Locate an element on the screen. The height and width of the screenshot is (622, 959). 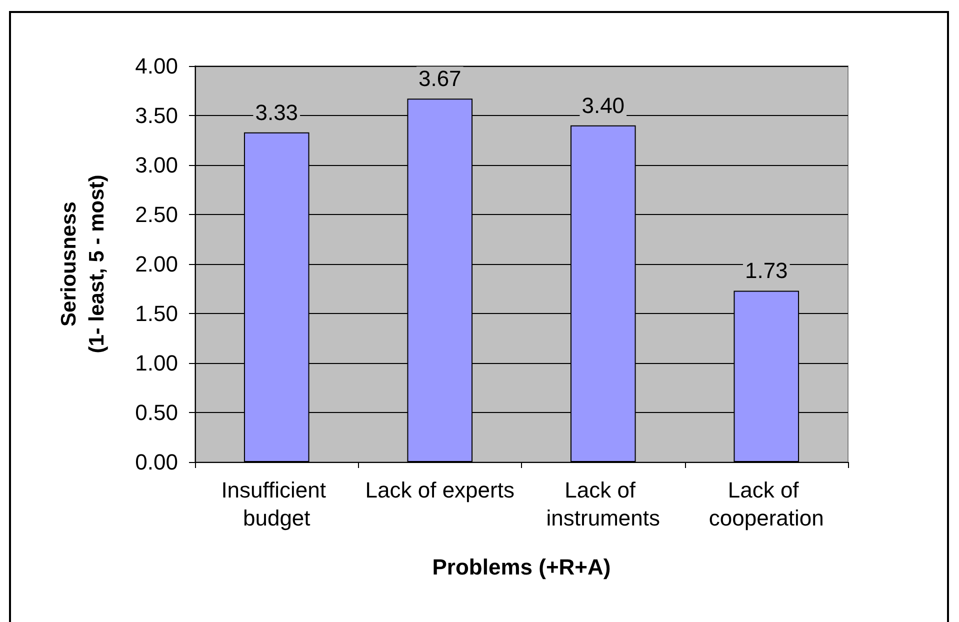
x-tick-label: Insufficient budget is located at coordinates (276, 504).